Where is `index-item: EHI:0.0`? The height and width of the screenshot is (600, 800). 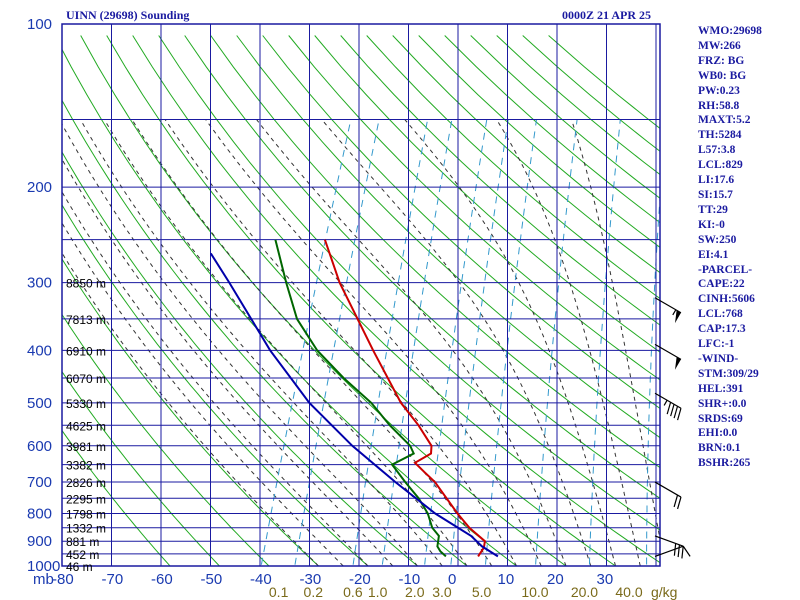 index-item: EHI:0.0 is located at coordinates (718, 433).